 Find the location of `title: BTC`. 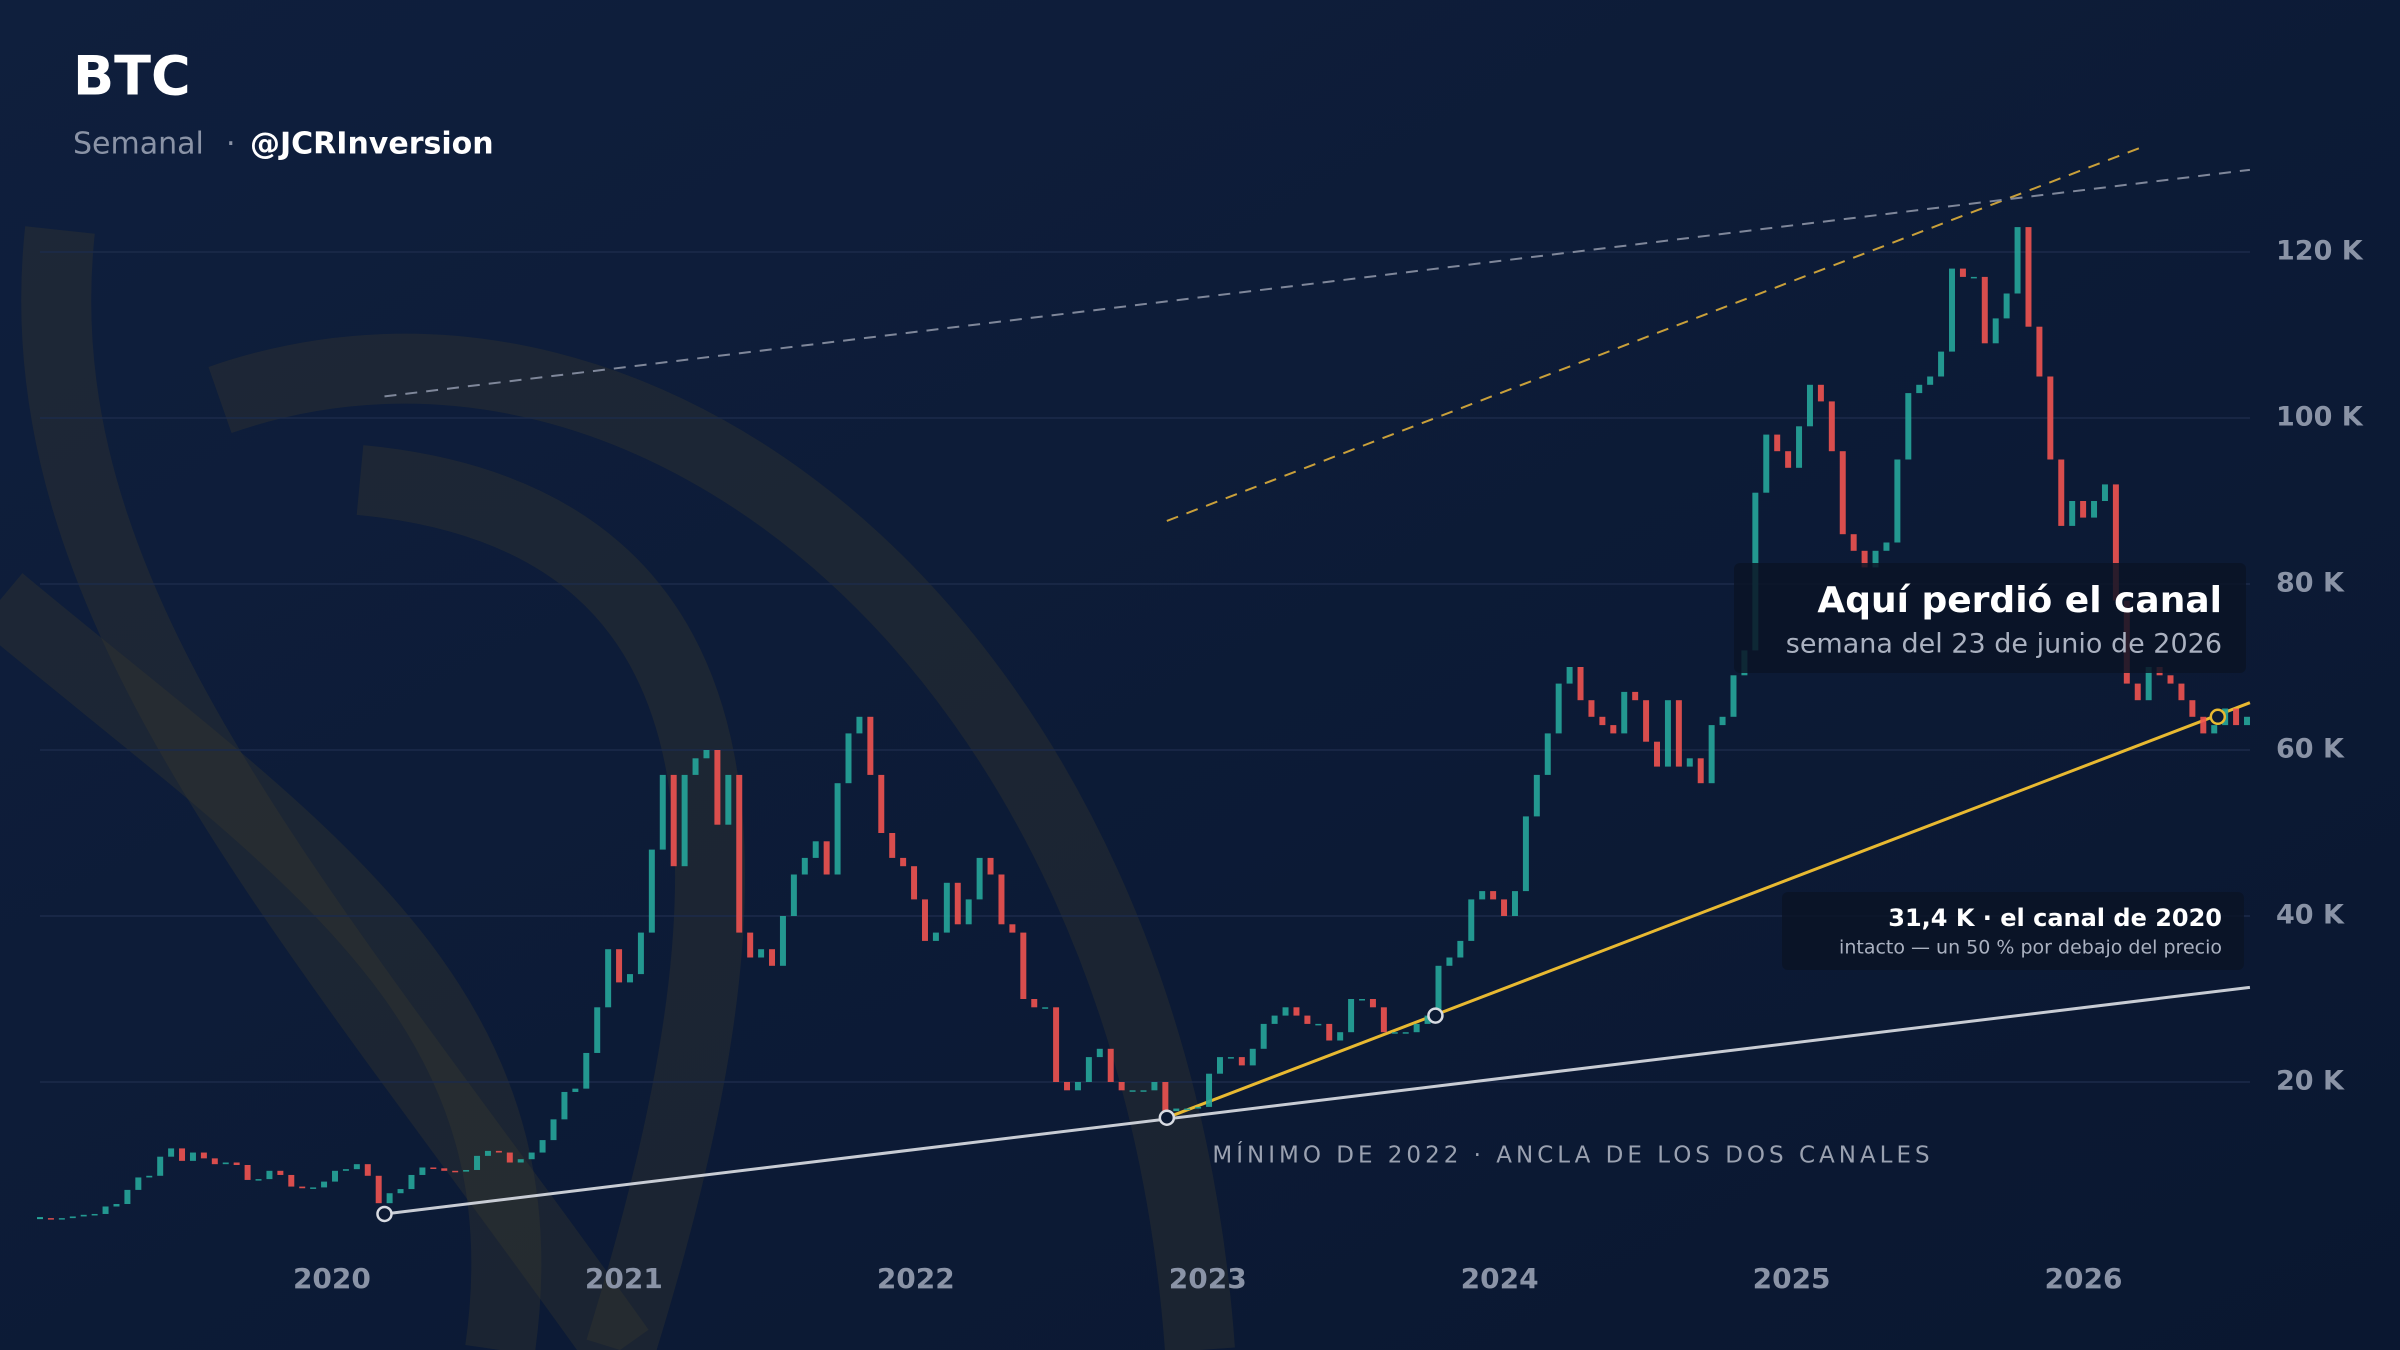

title: BTC is located at coordinates (132, 76).